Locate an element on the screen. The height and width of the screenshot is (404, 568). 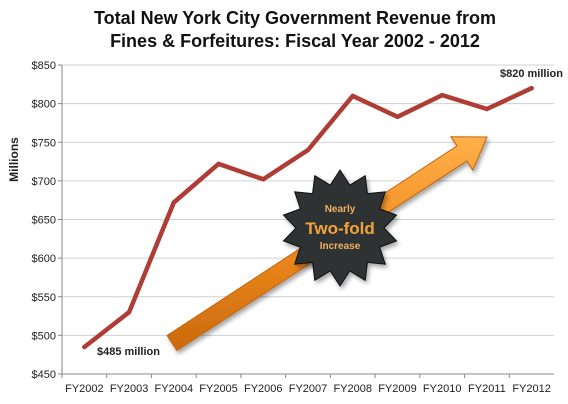
y-tick-label: $650 is located at coordinates (44, 221).